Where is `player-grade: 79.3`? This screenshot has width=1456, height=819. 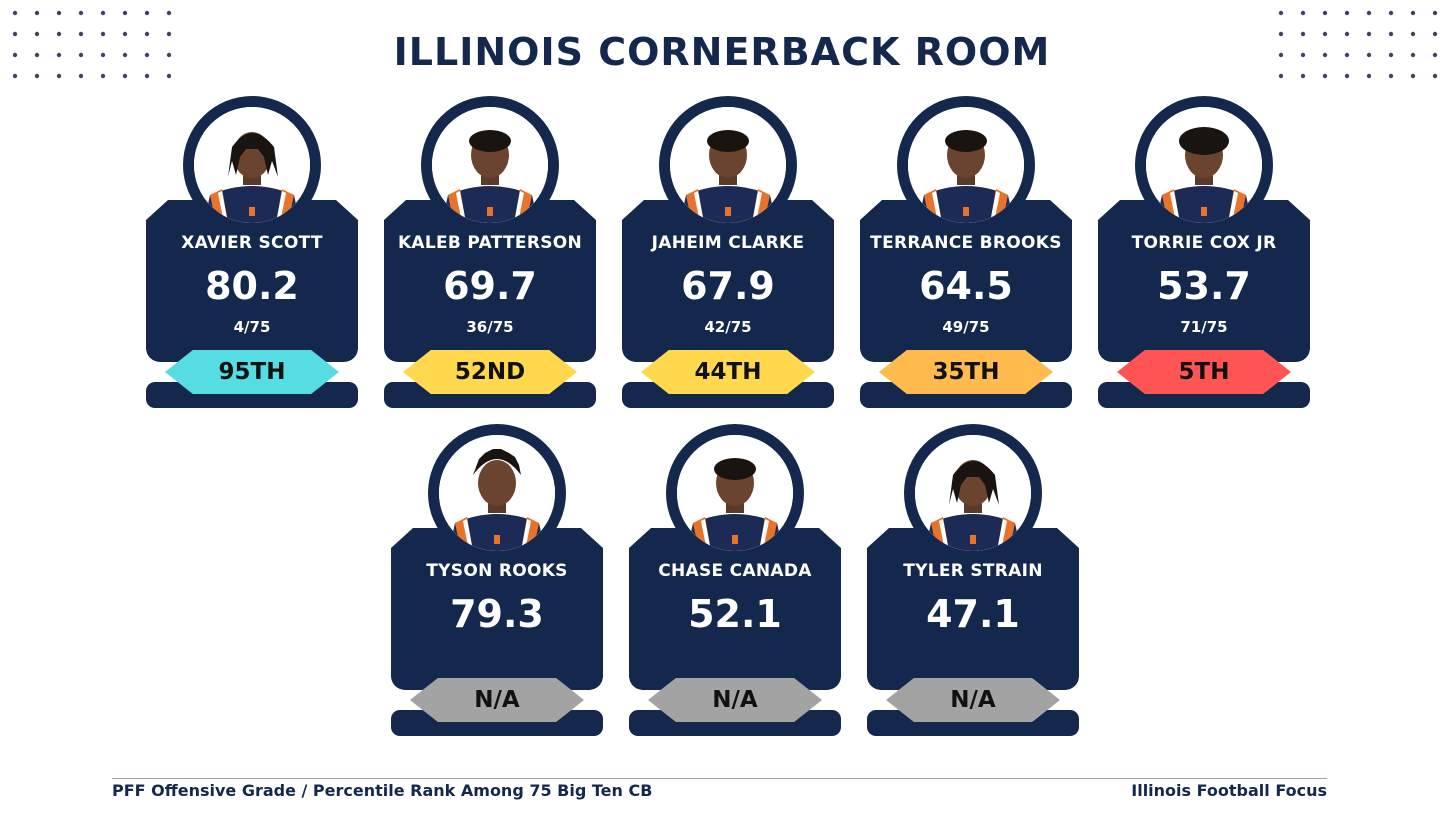
player-grade: 79.3 is located at coordinates (497, 614).